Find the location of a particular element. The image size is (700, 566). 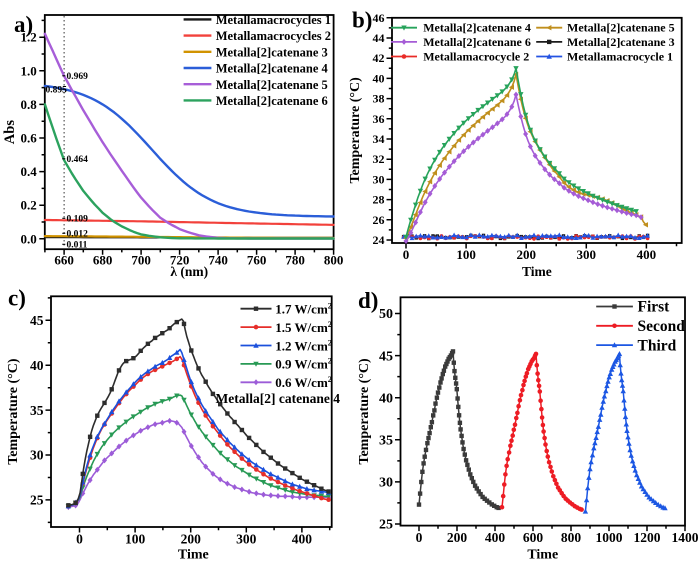

svg-text: 0.012 is located at coordinates (78, 235).